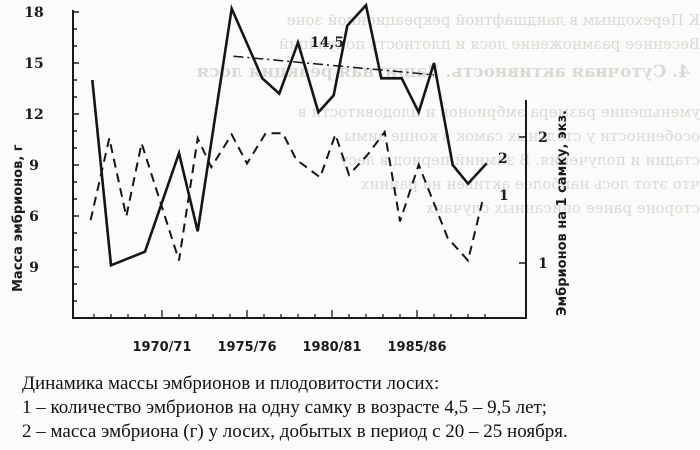 This screenshot has width=700, height=450. What do you see at coordinates (33, 13) in the screenshot?
I see `y-tick-label: 18` at bounding box center [33, 13].